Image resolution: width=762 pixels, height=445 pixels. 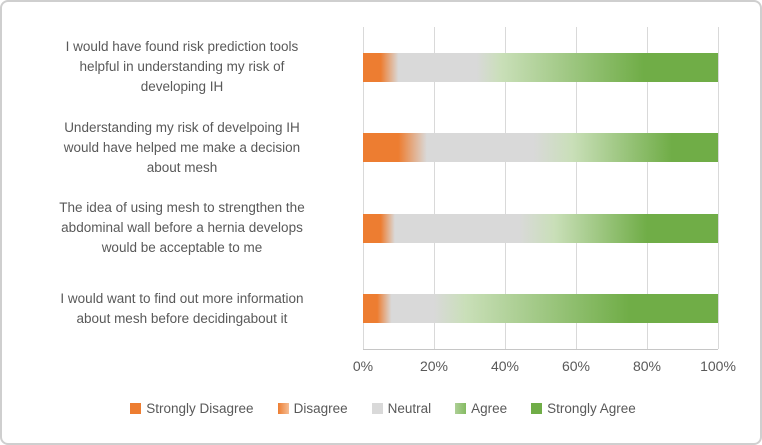 What do you see at coordinates (576, 366) in the screenshot?
I see `x-axis-label-60%: 60%` at bounding box center [576, 366].